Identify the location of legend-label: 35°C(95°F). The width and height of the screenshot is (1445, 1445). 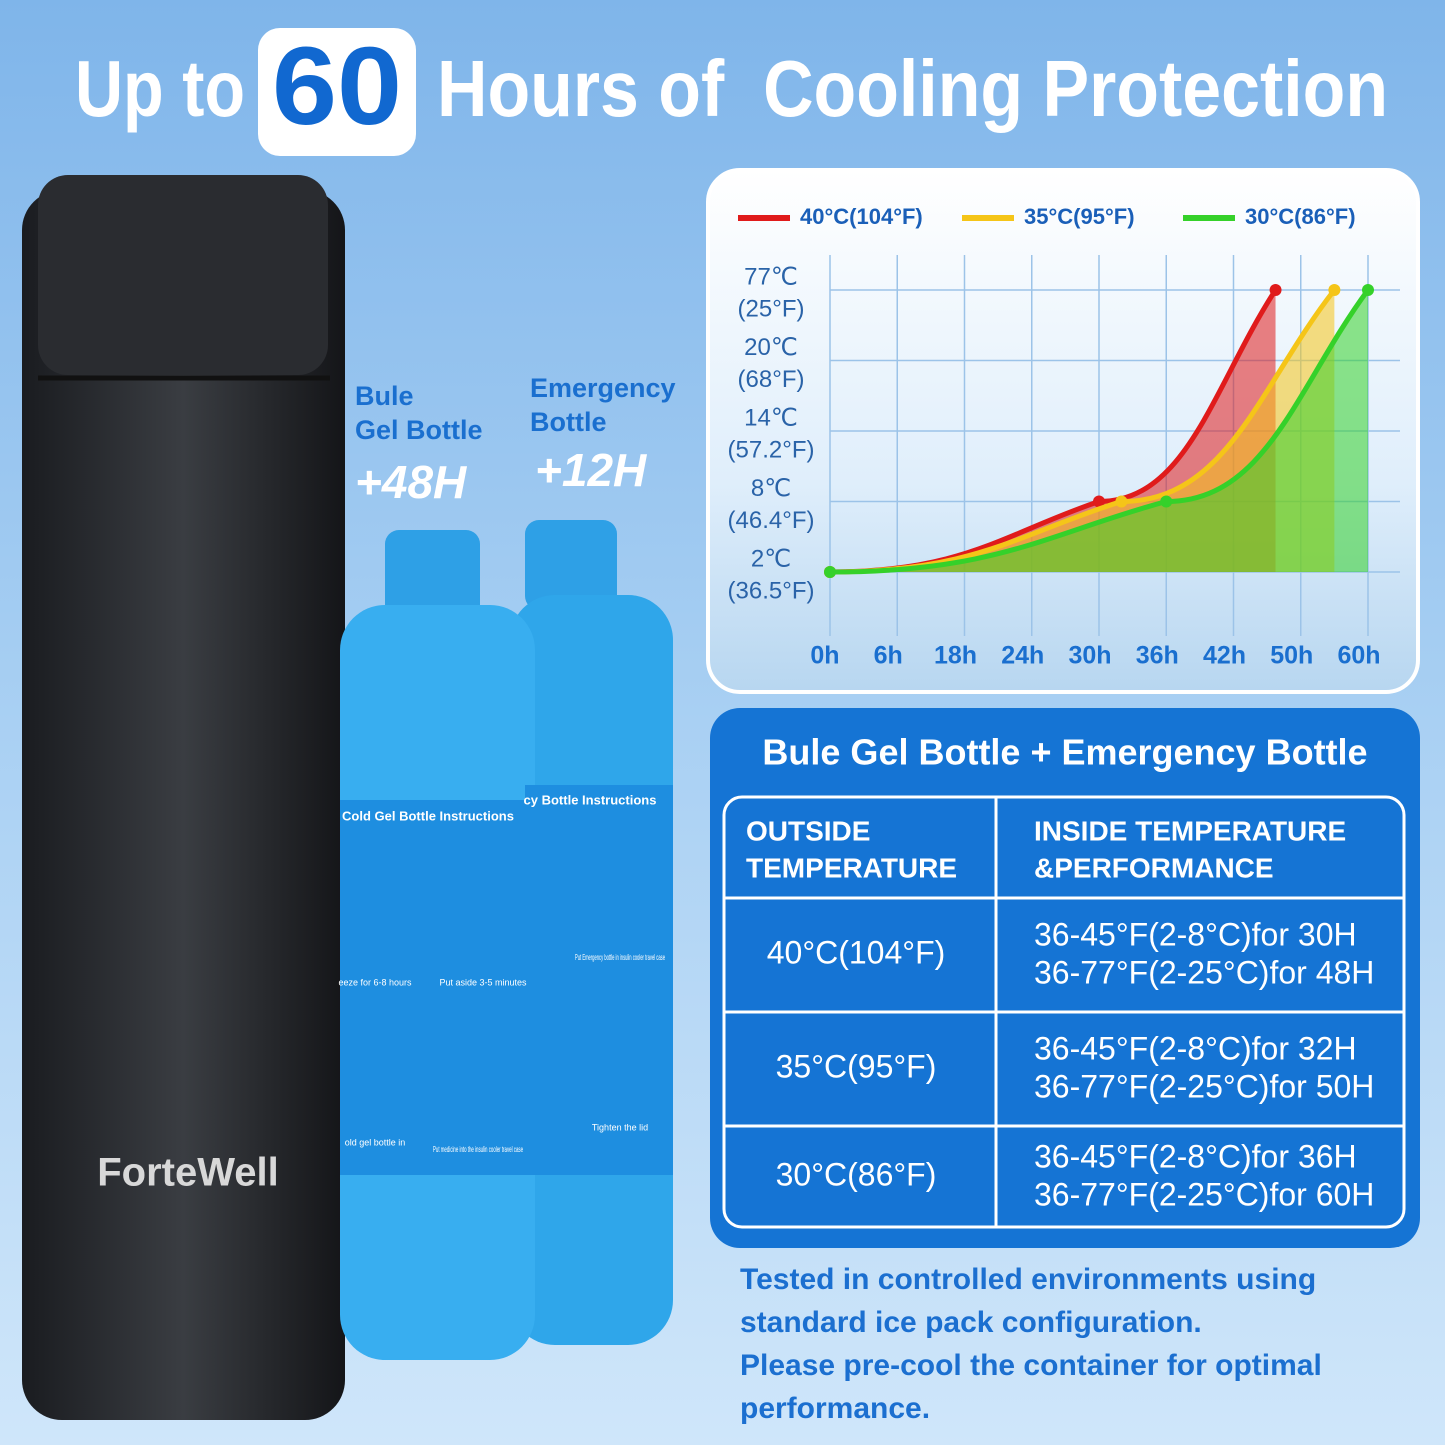
(1079, 216).